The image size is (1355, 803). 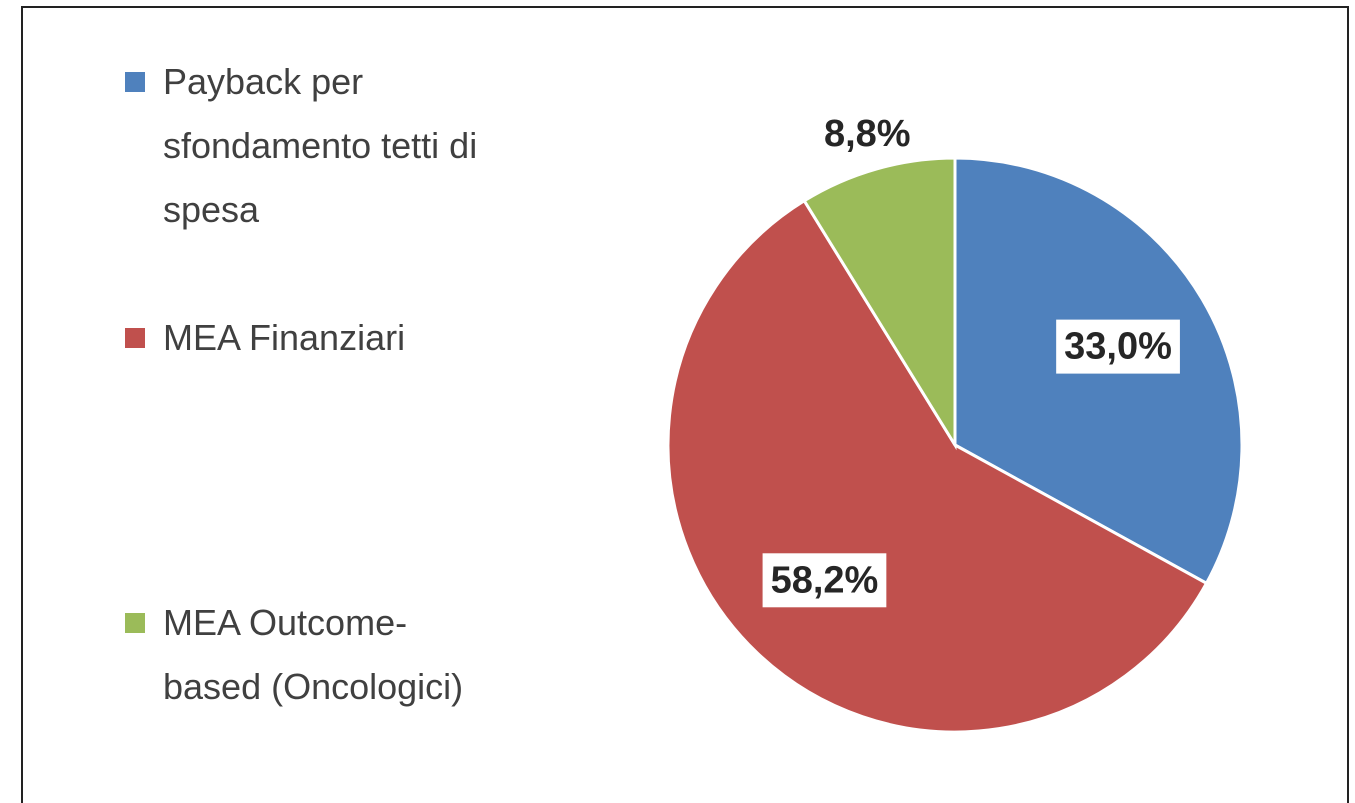 I want to click on legend-label: Payback per sfondamento tetti di spesa, so click(x=320, y=145).